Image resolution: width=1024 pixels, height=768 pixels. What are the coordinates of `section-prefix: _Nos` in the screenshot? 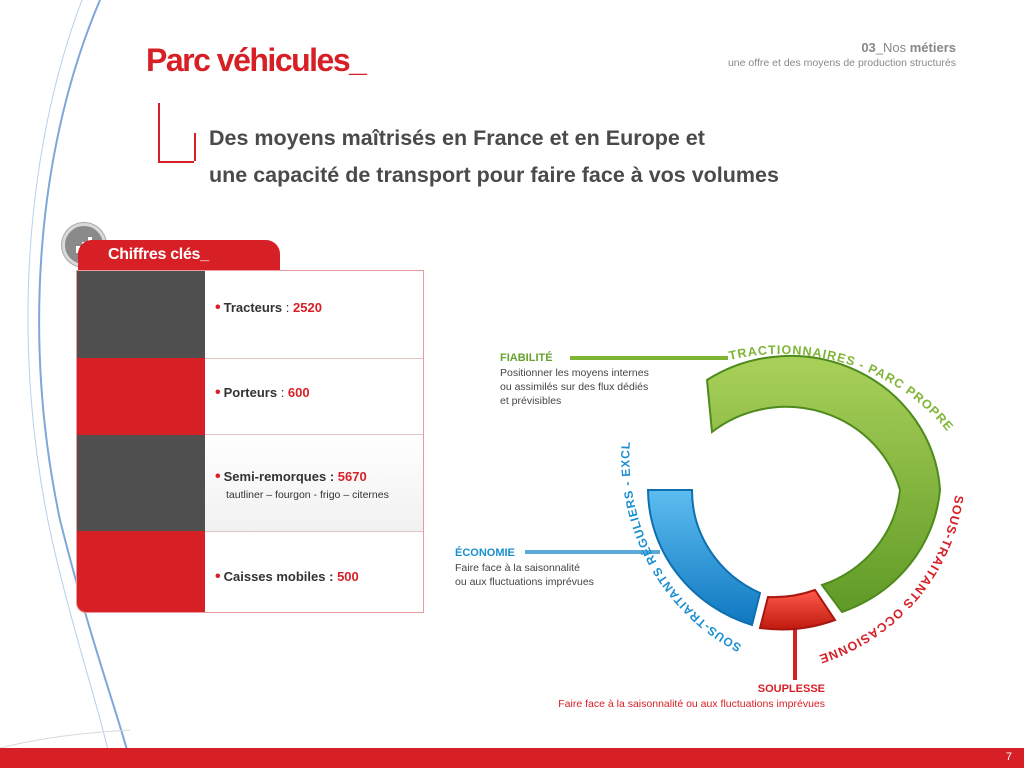 It's located at (892, 47).